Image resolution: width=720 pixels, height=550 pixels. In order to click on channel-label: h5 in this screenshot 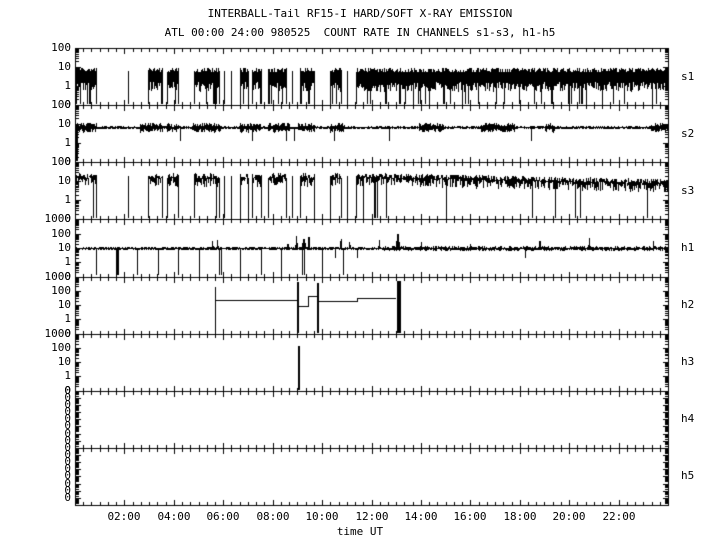, I will do `click(688, 475)`.